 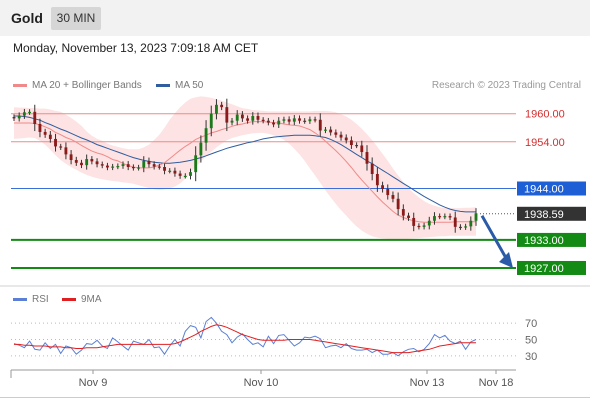 I want to click on legend-9ma: 9MA, so click(x=82, y=299).